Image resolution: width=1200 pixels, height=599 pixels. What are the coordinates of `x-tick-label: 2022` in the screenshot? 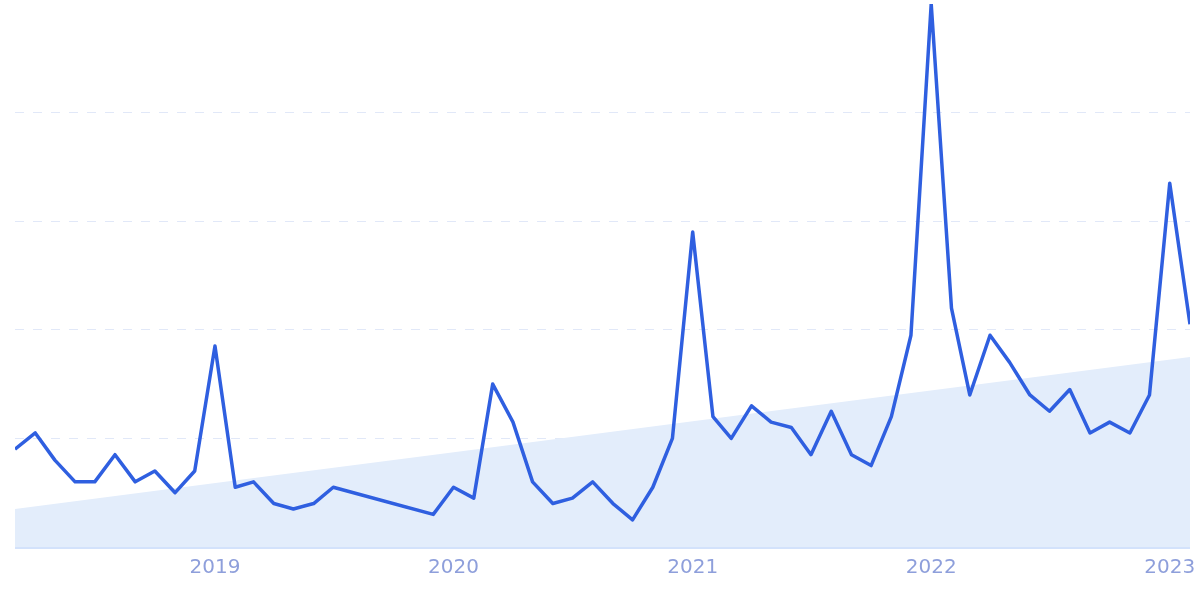 It's located at (931, 565).